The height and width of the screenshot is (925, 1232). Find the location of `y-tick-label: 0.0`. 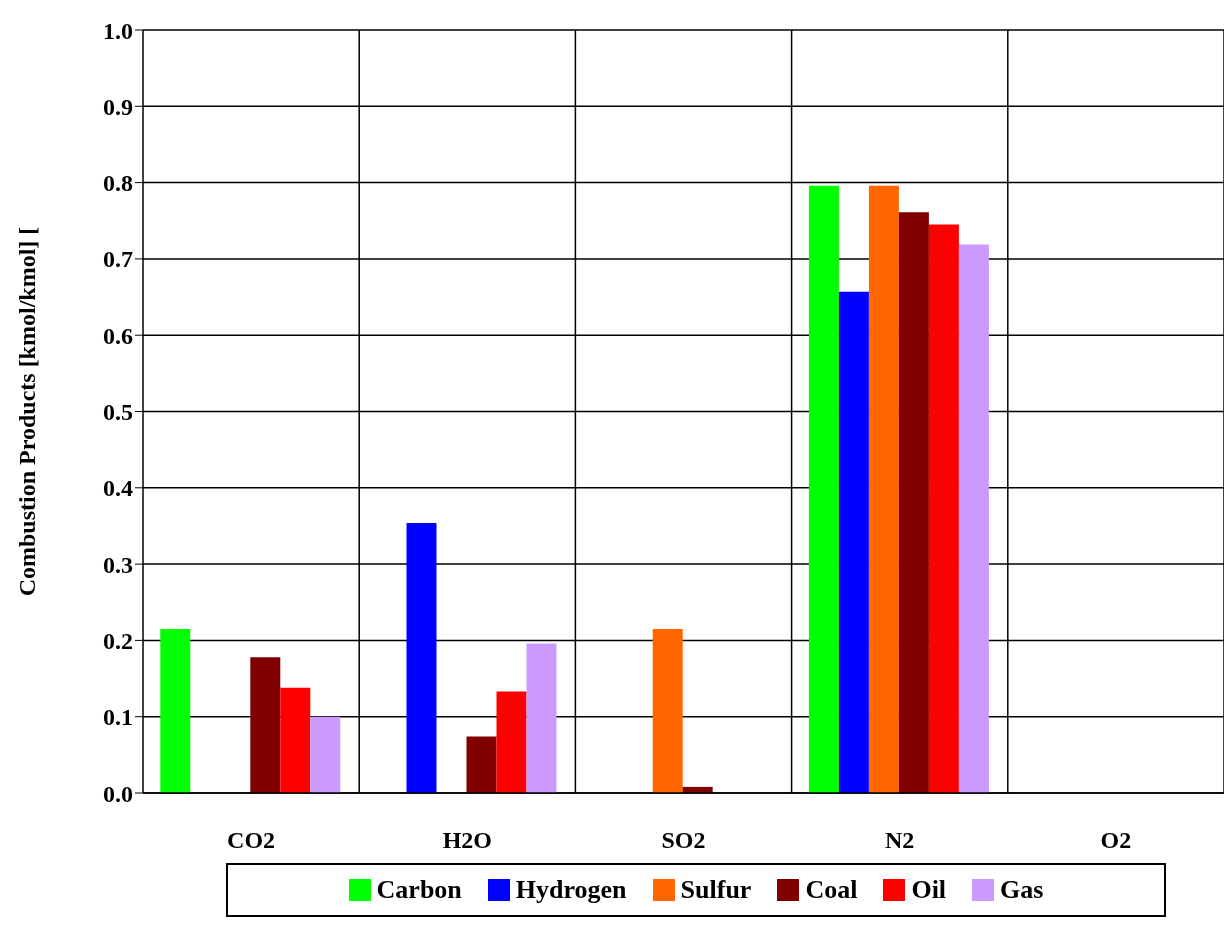

y-tick-label: 0.0 is located at coordinates (118, 793).